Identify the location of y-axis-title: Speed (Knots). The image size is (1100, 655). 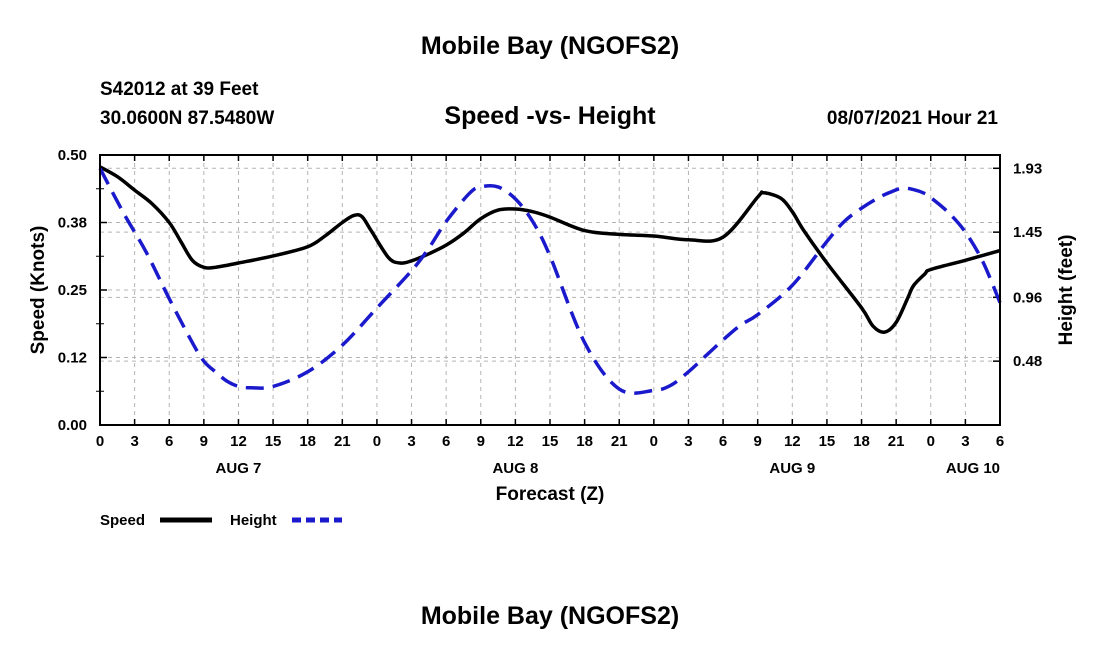
(38, 290).